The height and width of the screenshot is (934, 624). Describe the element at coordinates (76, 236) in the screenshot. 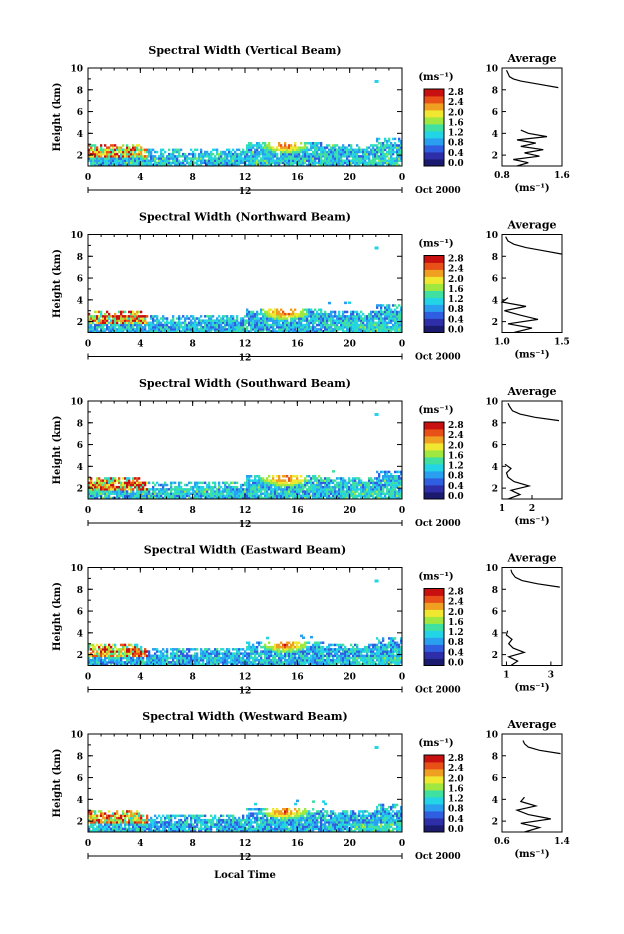

I see `y-tick-label: 10` at that location.